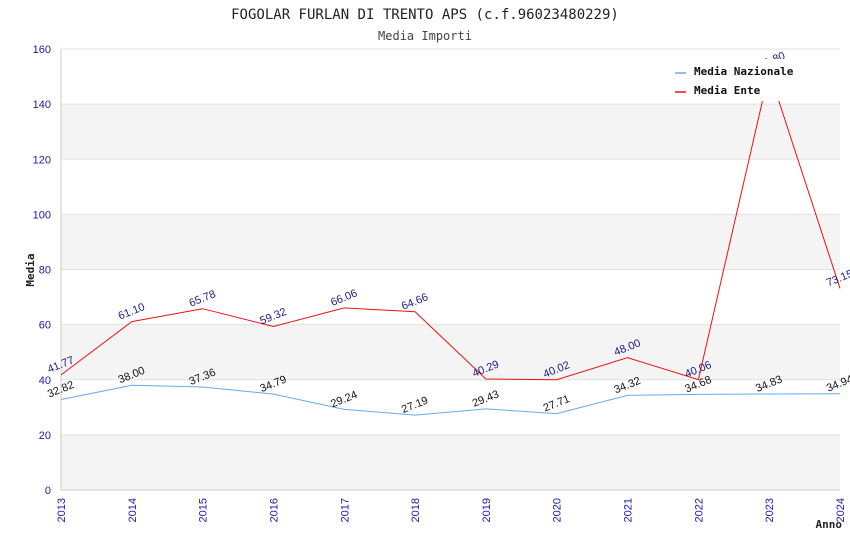  I want to click on y-tick-labels: 0 20 40 60 80 100 120 140 160, so click(42, 270).